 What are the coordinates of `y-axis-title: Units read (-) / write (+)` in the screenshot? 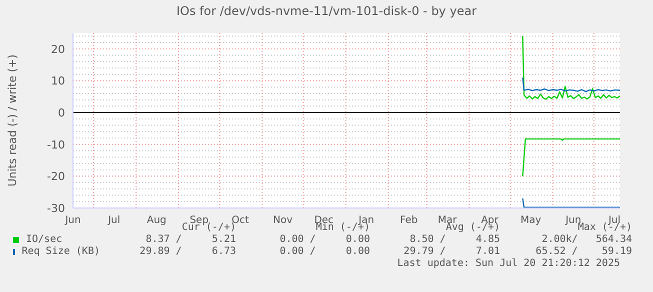 It's located at (12, 120).